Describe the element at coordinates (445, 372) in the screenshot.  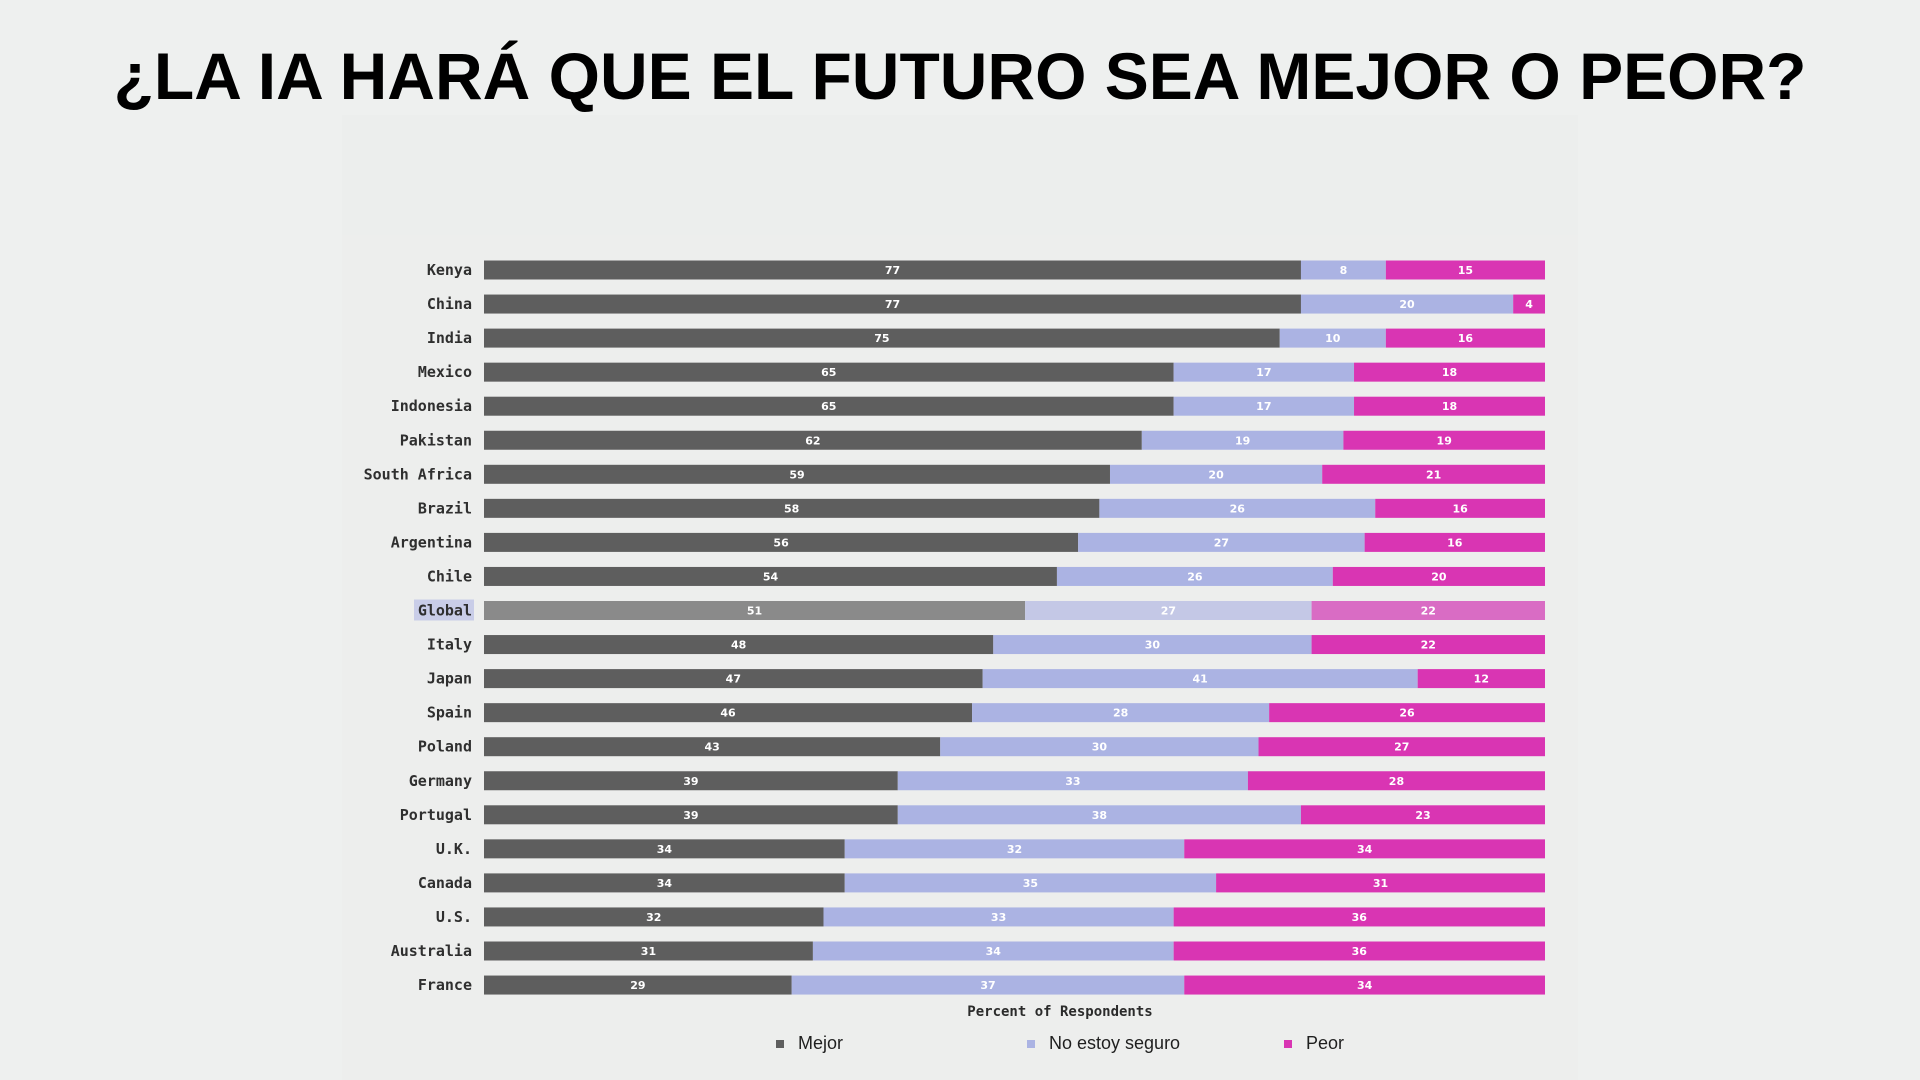
I see `category-label: Mexico` at that location.